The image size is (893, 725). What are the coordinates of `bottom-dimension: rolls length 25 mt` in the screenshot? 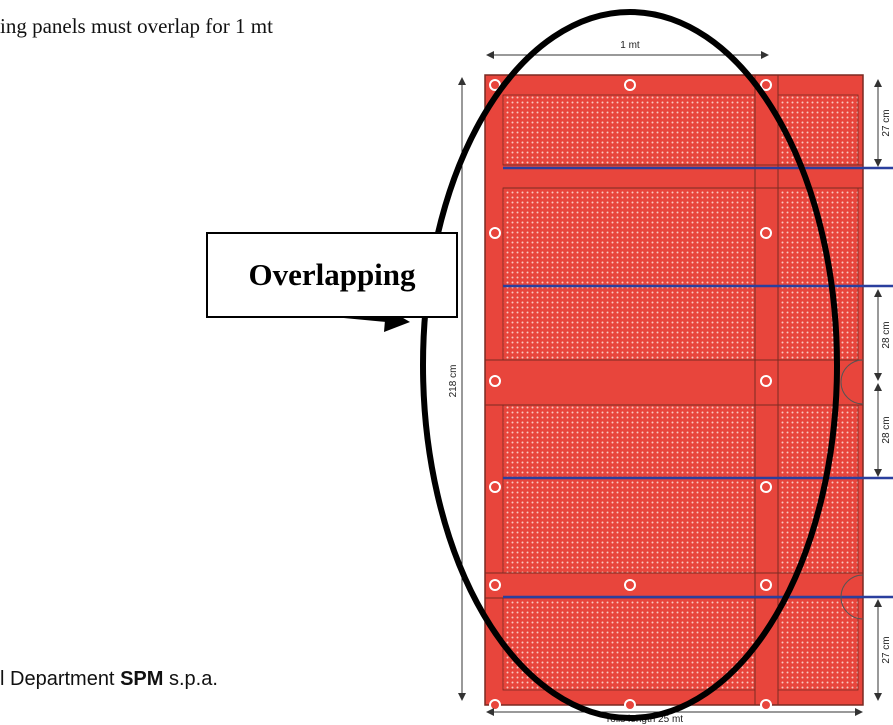 It's located at (674, 716).